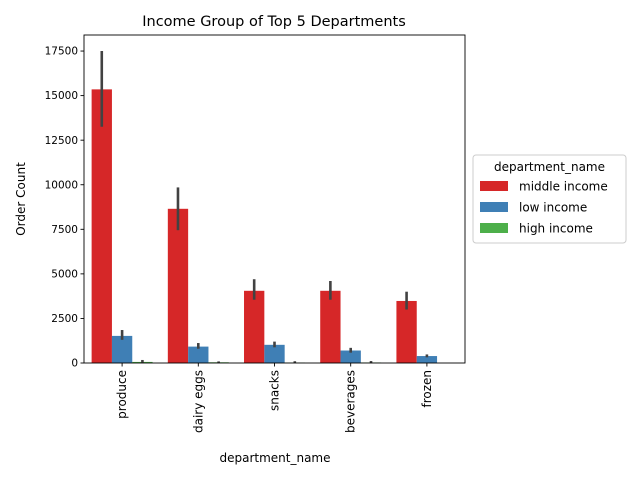 Image resolution: width=640 pixels, height=480 pixels. I want to click on legend-label-middle-income: middle income, so click(563, 187).